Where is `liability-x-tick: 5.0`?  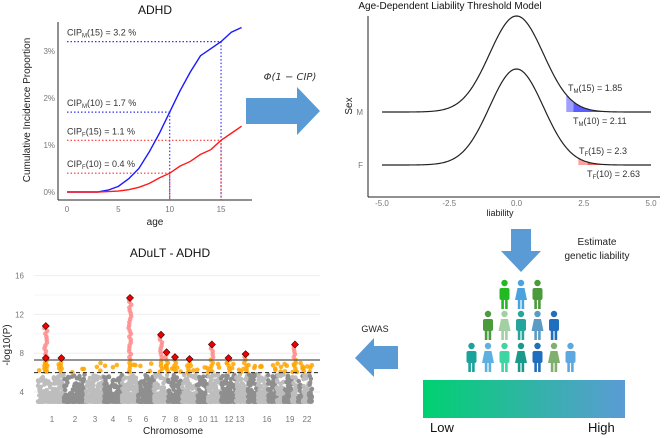 liability-x-tick: 5.0 is located at coordinates (651, 203).